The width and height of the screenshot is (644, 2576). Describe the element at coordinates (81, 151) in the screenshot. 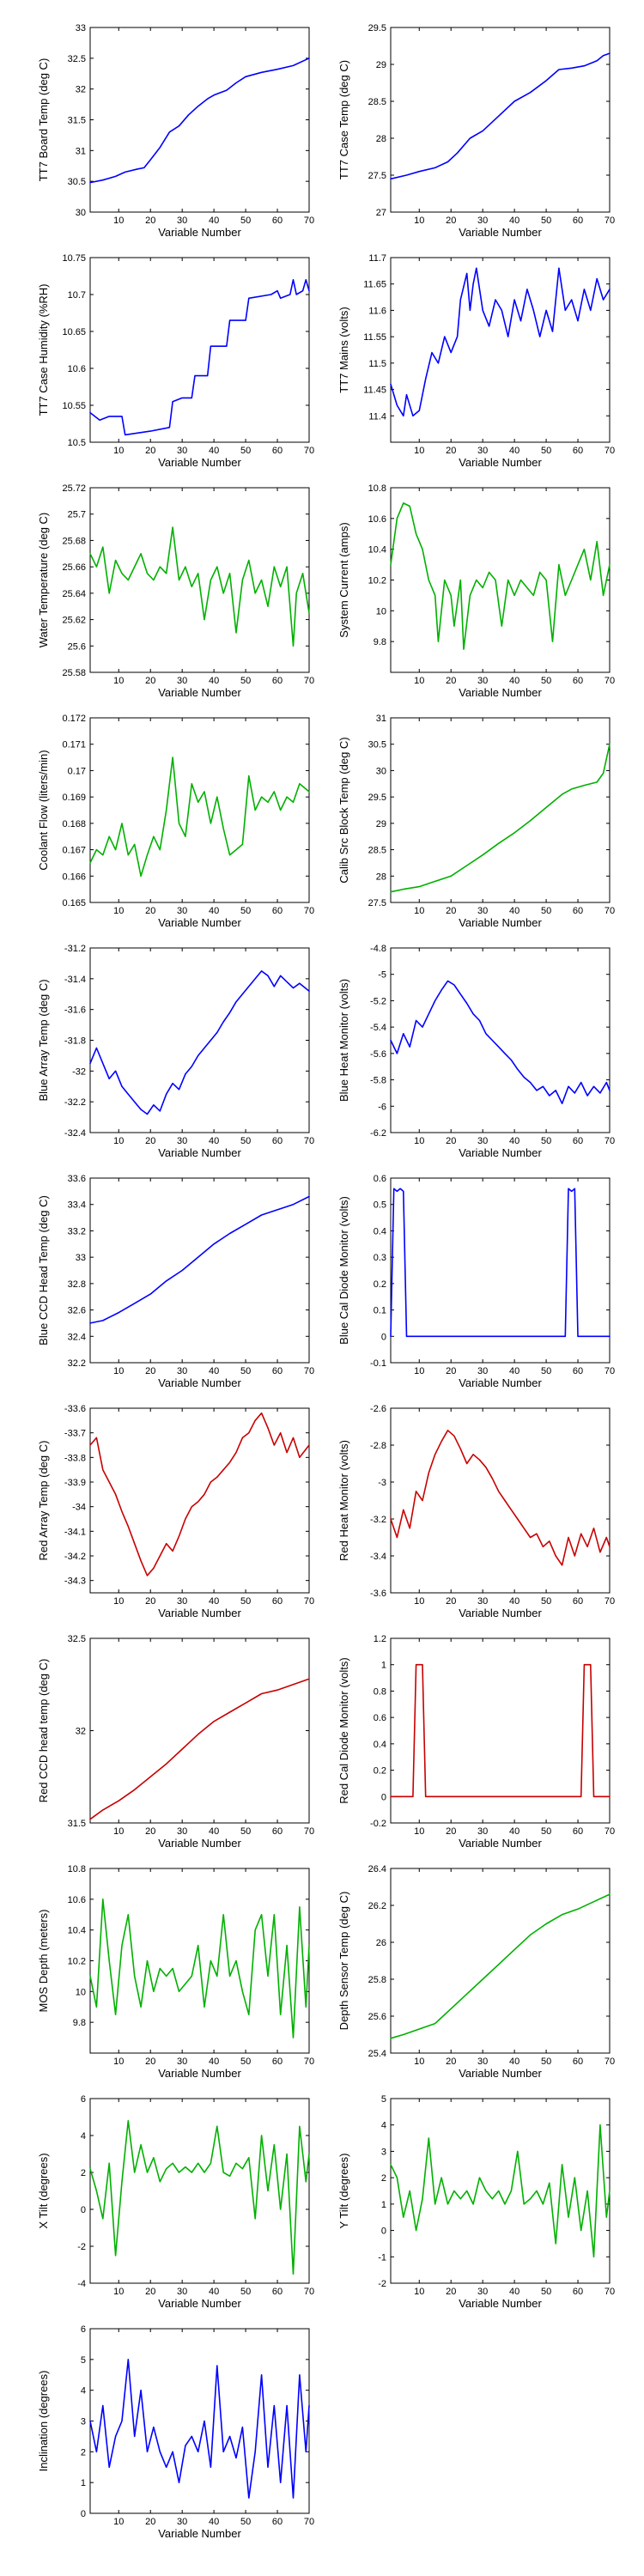

I see `y-tick-label: 31` at that location.